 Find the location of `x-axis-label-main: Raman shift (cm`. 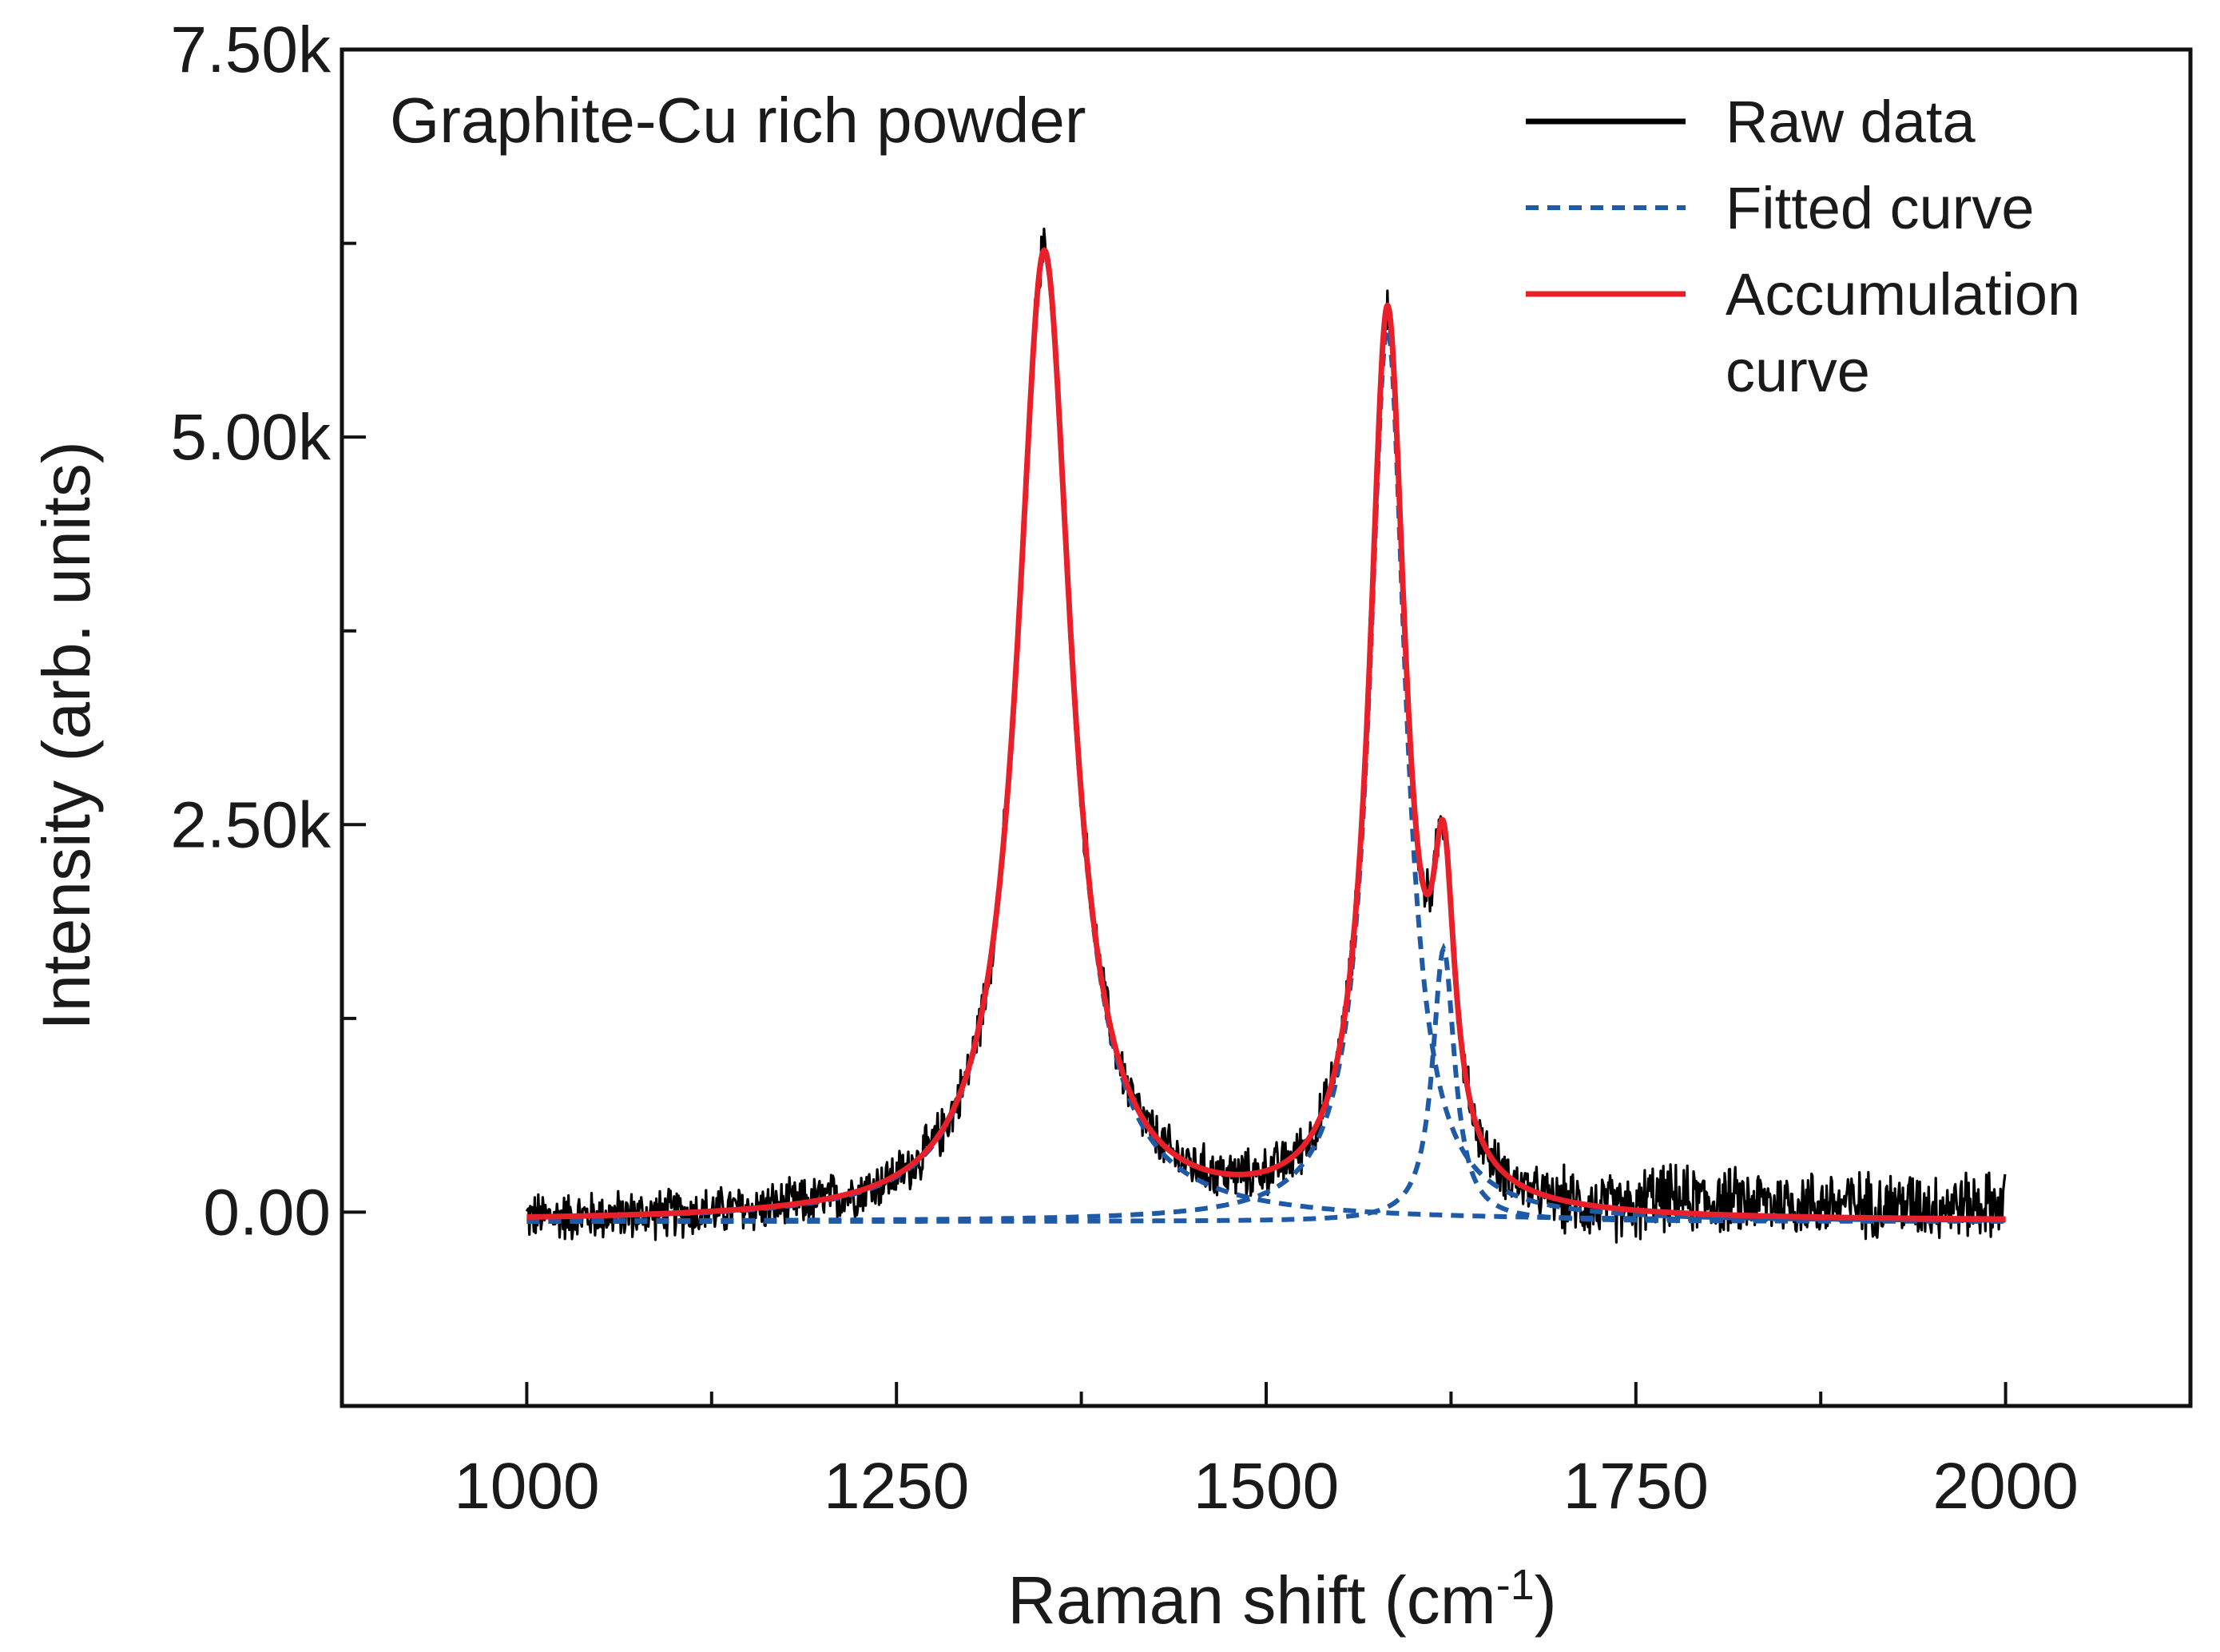

x-axis-label-main: Raman shift (cm is located at coordinates (1251, 1600).